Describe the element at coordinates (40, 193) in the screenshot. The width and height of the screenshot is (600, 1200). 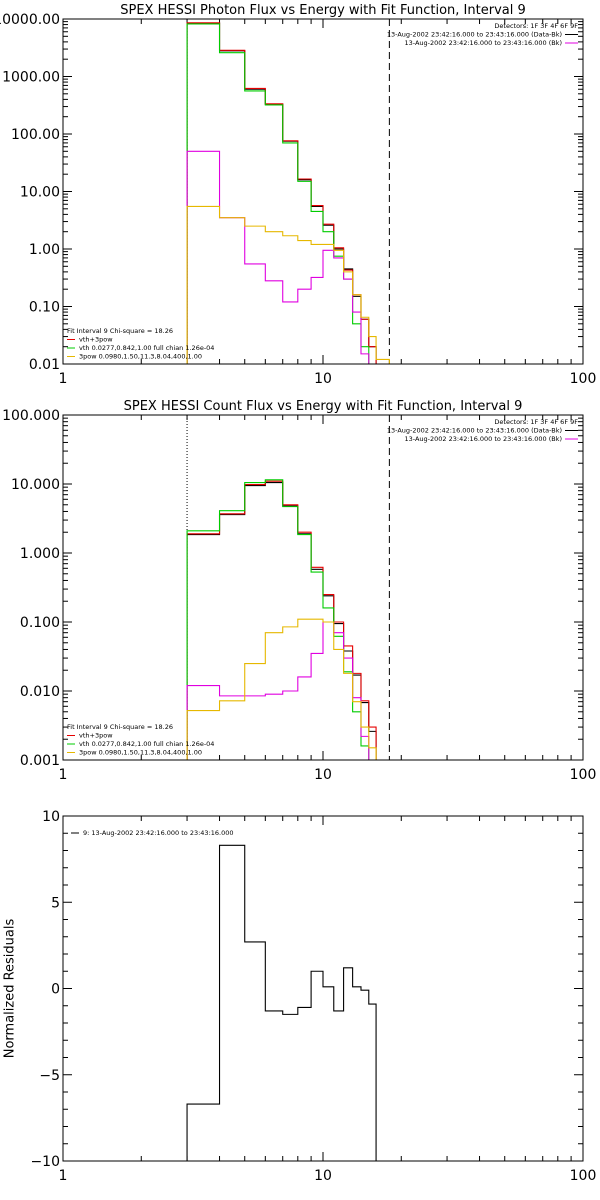
I see `y-tick-label: 10.00` at that location.